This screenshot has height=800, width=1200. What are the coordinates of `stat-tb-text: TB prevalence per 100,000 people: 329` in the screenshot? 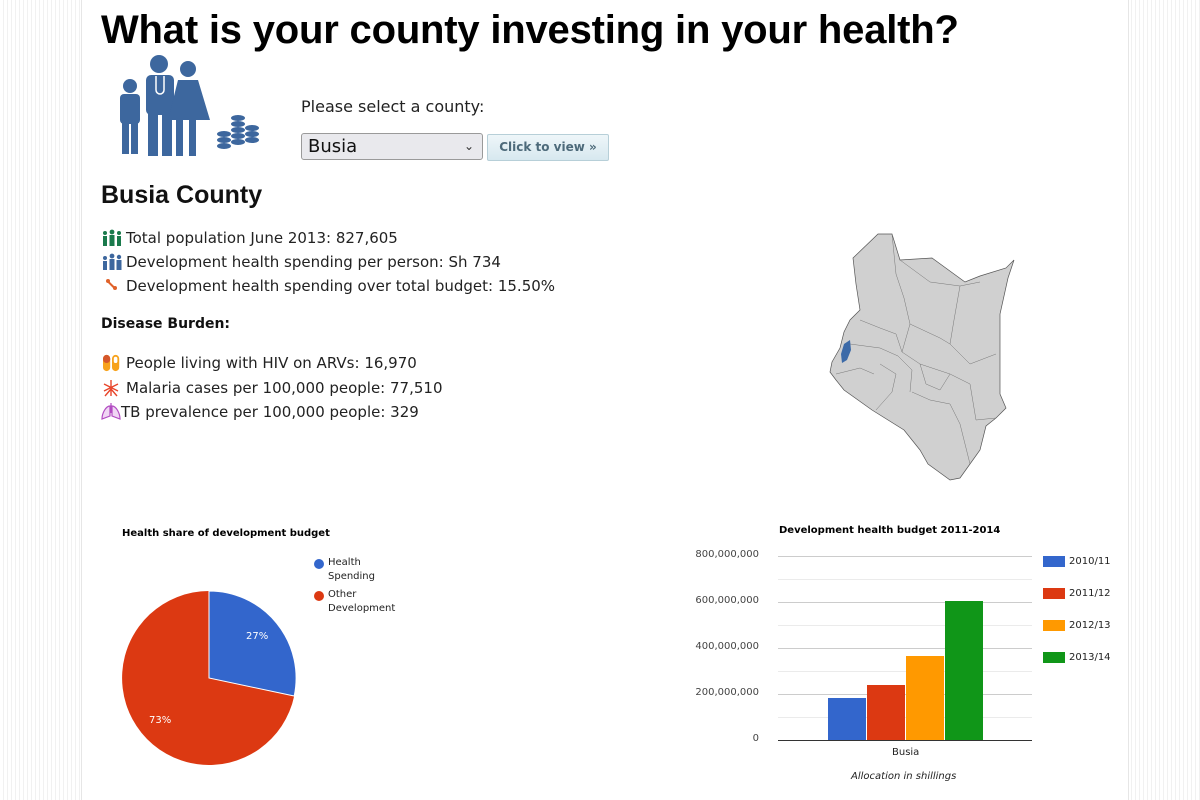 It's located at (270, 412).